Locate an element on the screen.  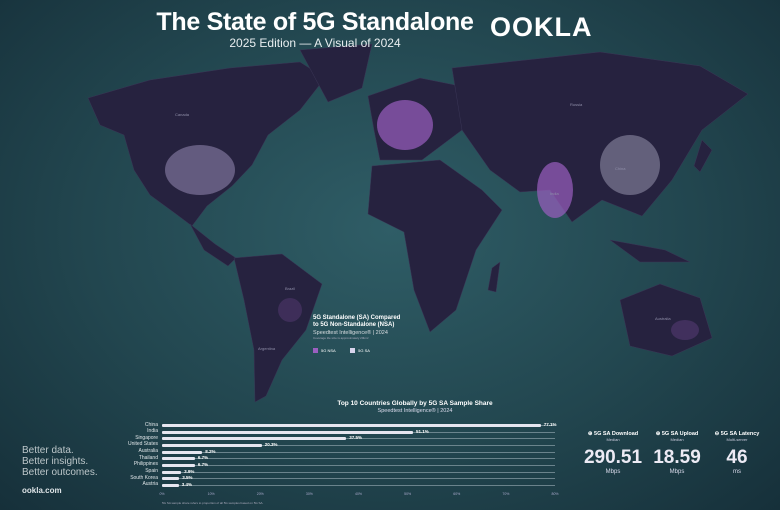
value-label: 37.5% is located at coordinates (355, 438).